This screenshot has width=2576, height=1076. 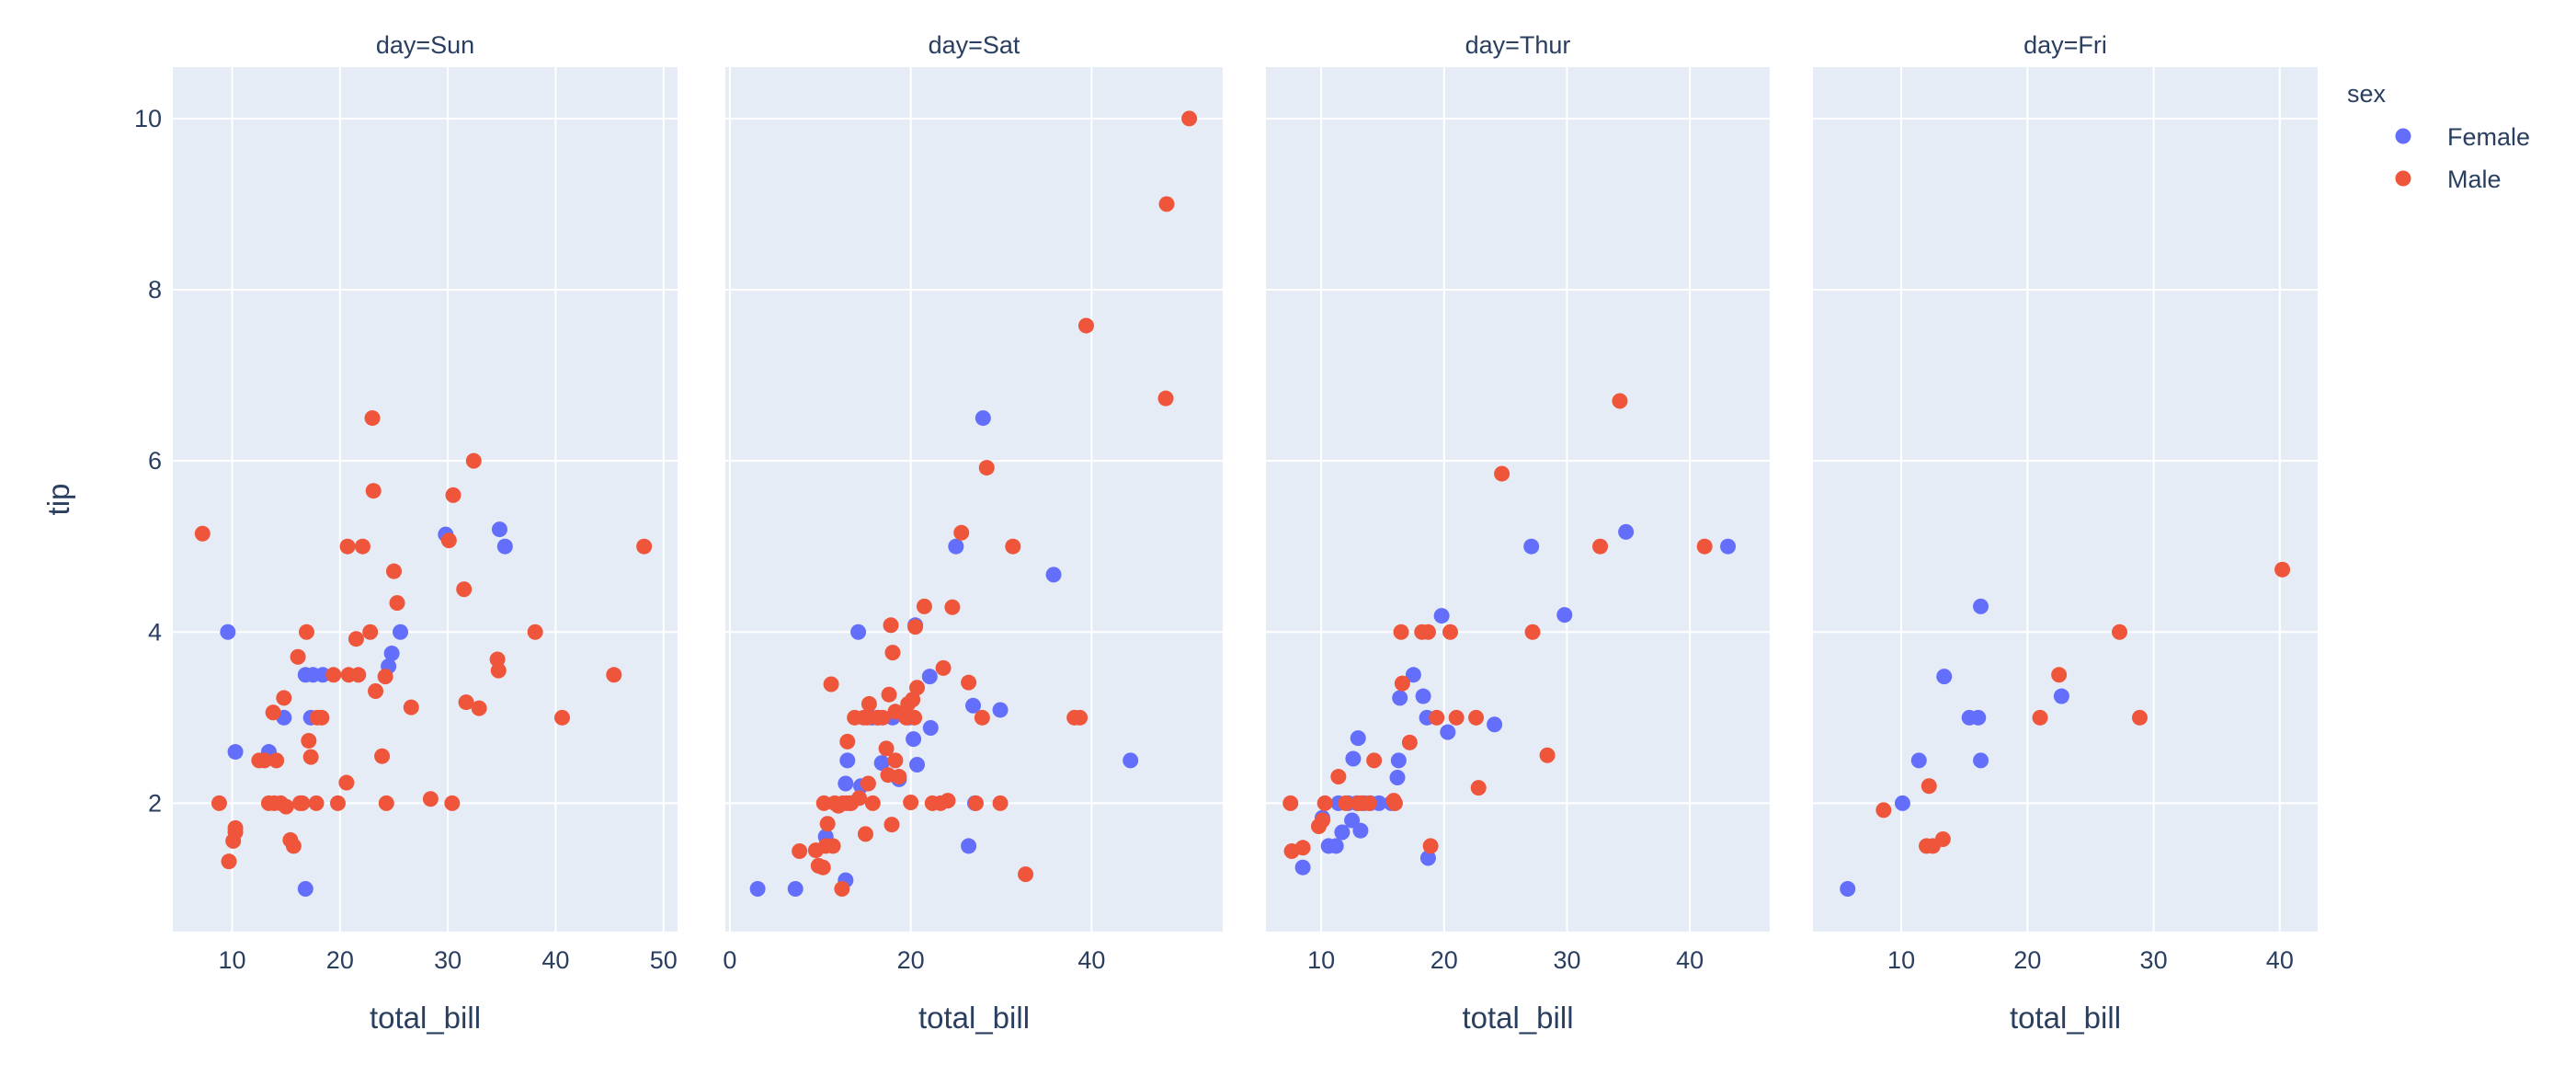 I want to click on facet-title: day=Sat, so click(x=974, y=45).